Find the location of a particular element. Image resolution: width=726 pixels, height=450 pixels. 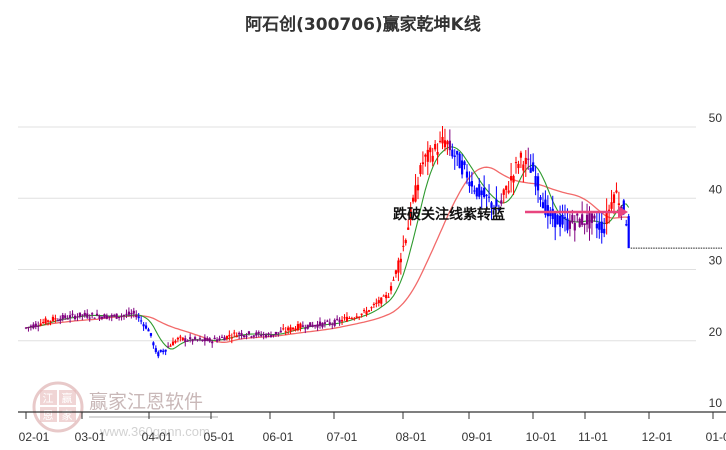

svg-text: 恩 is located at coordinates (48, 415).